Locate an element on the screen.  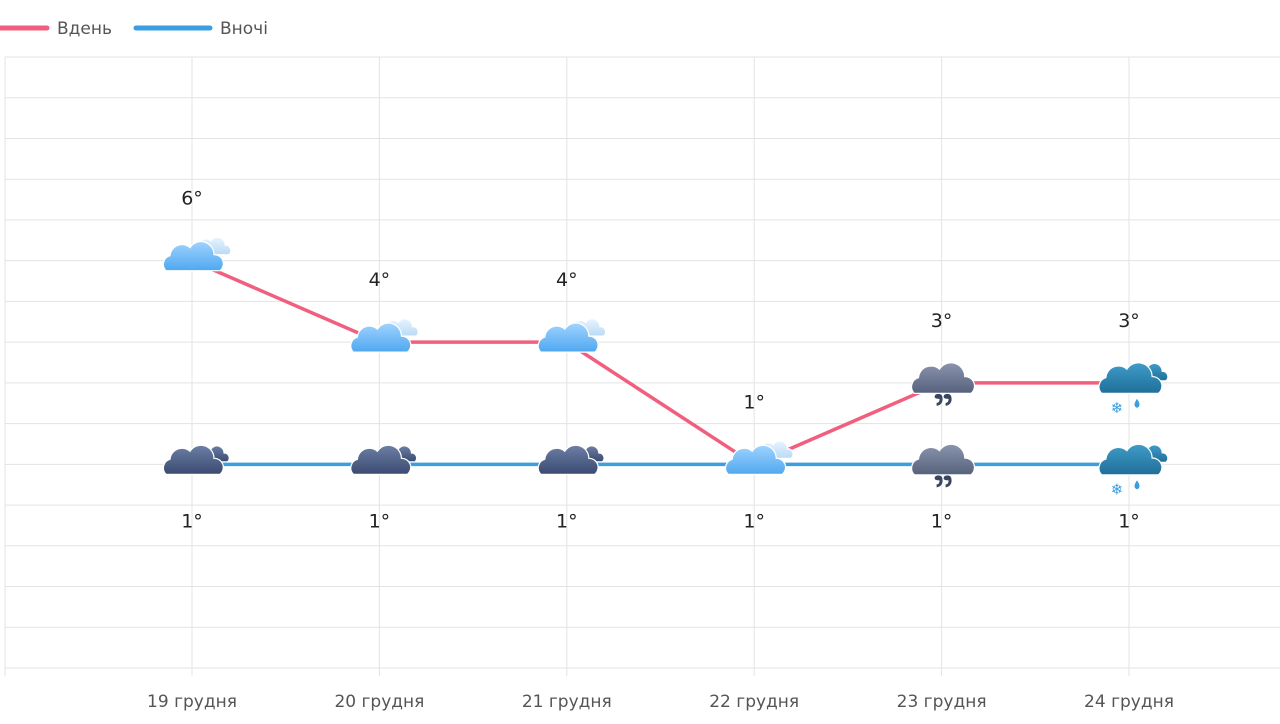
x-tick-label: 23 грудня is located at coordinates (942, 702).